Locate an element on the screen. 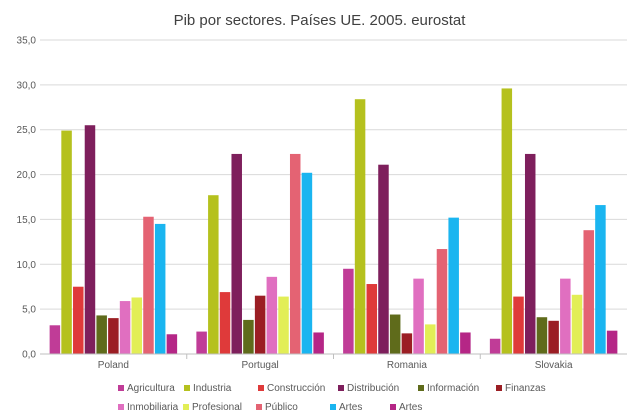 This screenshot has height=420, width=639. x-category-label: Portugal is located at coordinates (260, 365).